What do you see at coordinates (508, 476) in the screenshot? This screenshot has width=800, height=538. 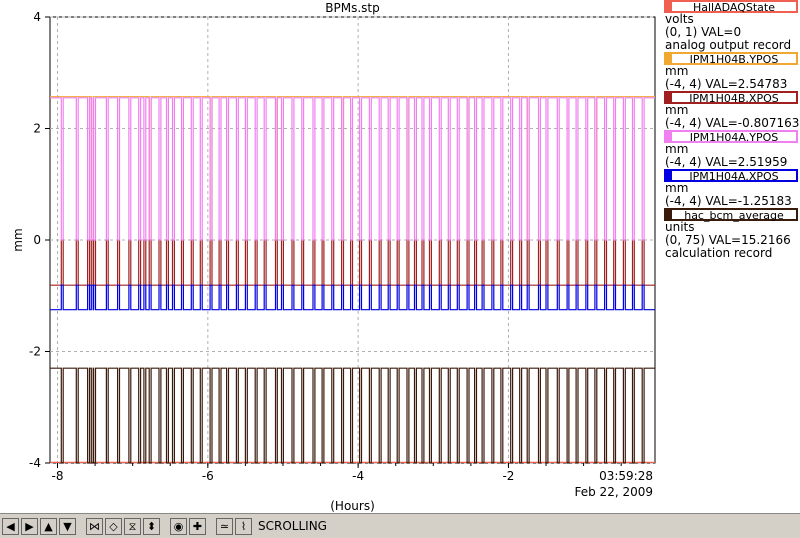 I see `x-tick-label: -2` at bounding box center [508, 476].